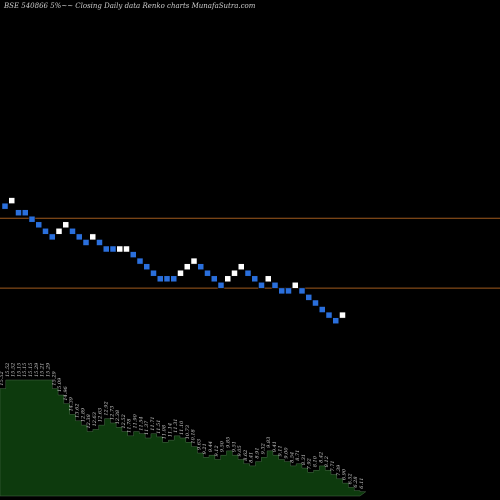 This screenshot has height=500, width=500. Describe the element at coordinates (182, 427) in the screenshot. I see `volume-label: 11.10` at that location.